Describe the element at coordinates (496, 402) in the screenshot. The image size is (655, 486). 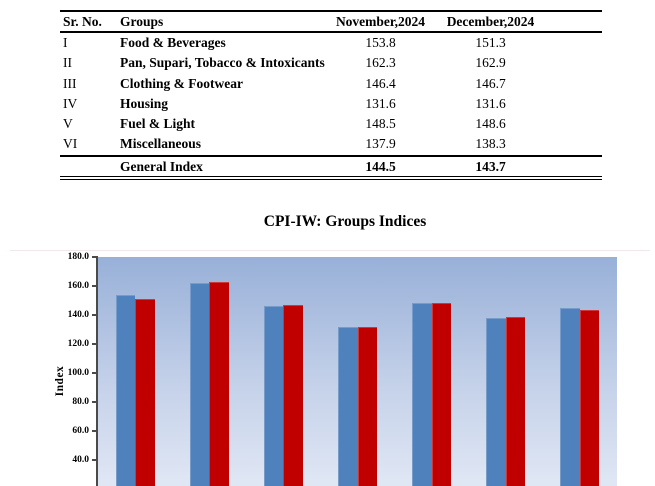
I see `bar-november-cat6` at that location.